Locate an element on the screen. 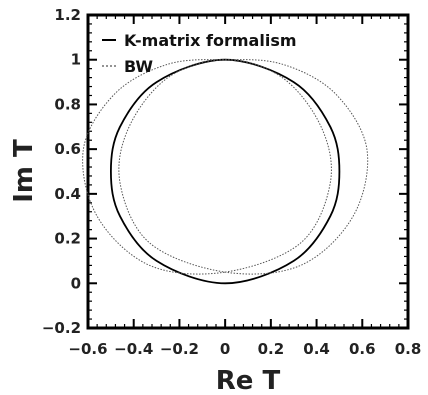  x-tick-label: 0.2 is located at coordinates (271, 349).